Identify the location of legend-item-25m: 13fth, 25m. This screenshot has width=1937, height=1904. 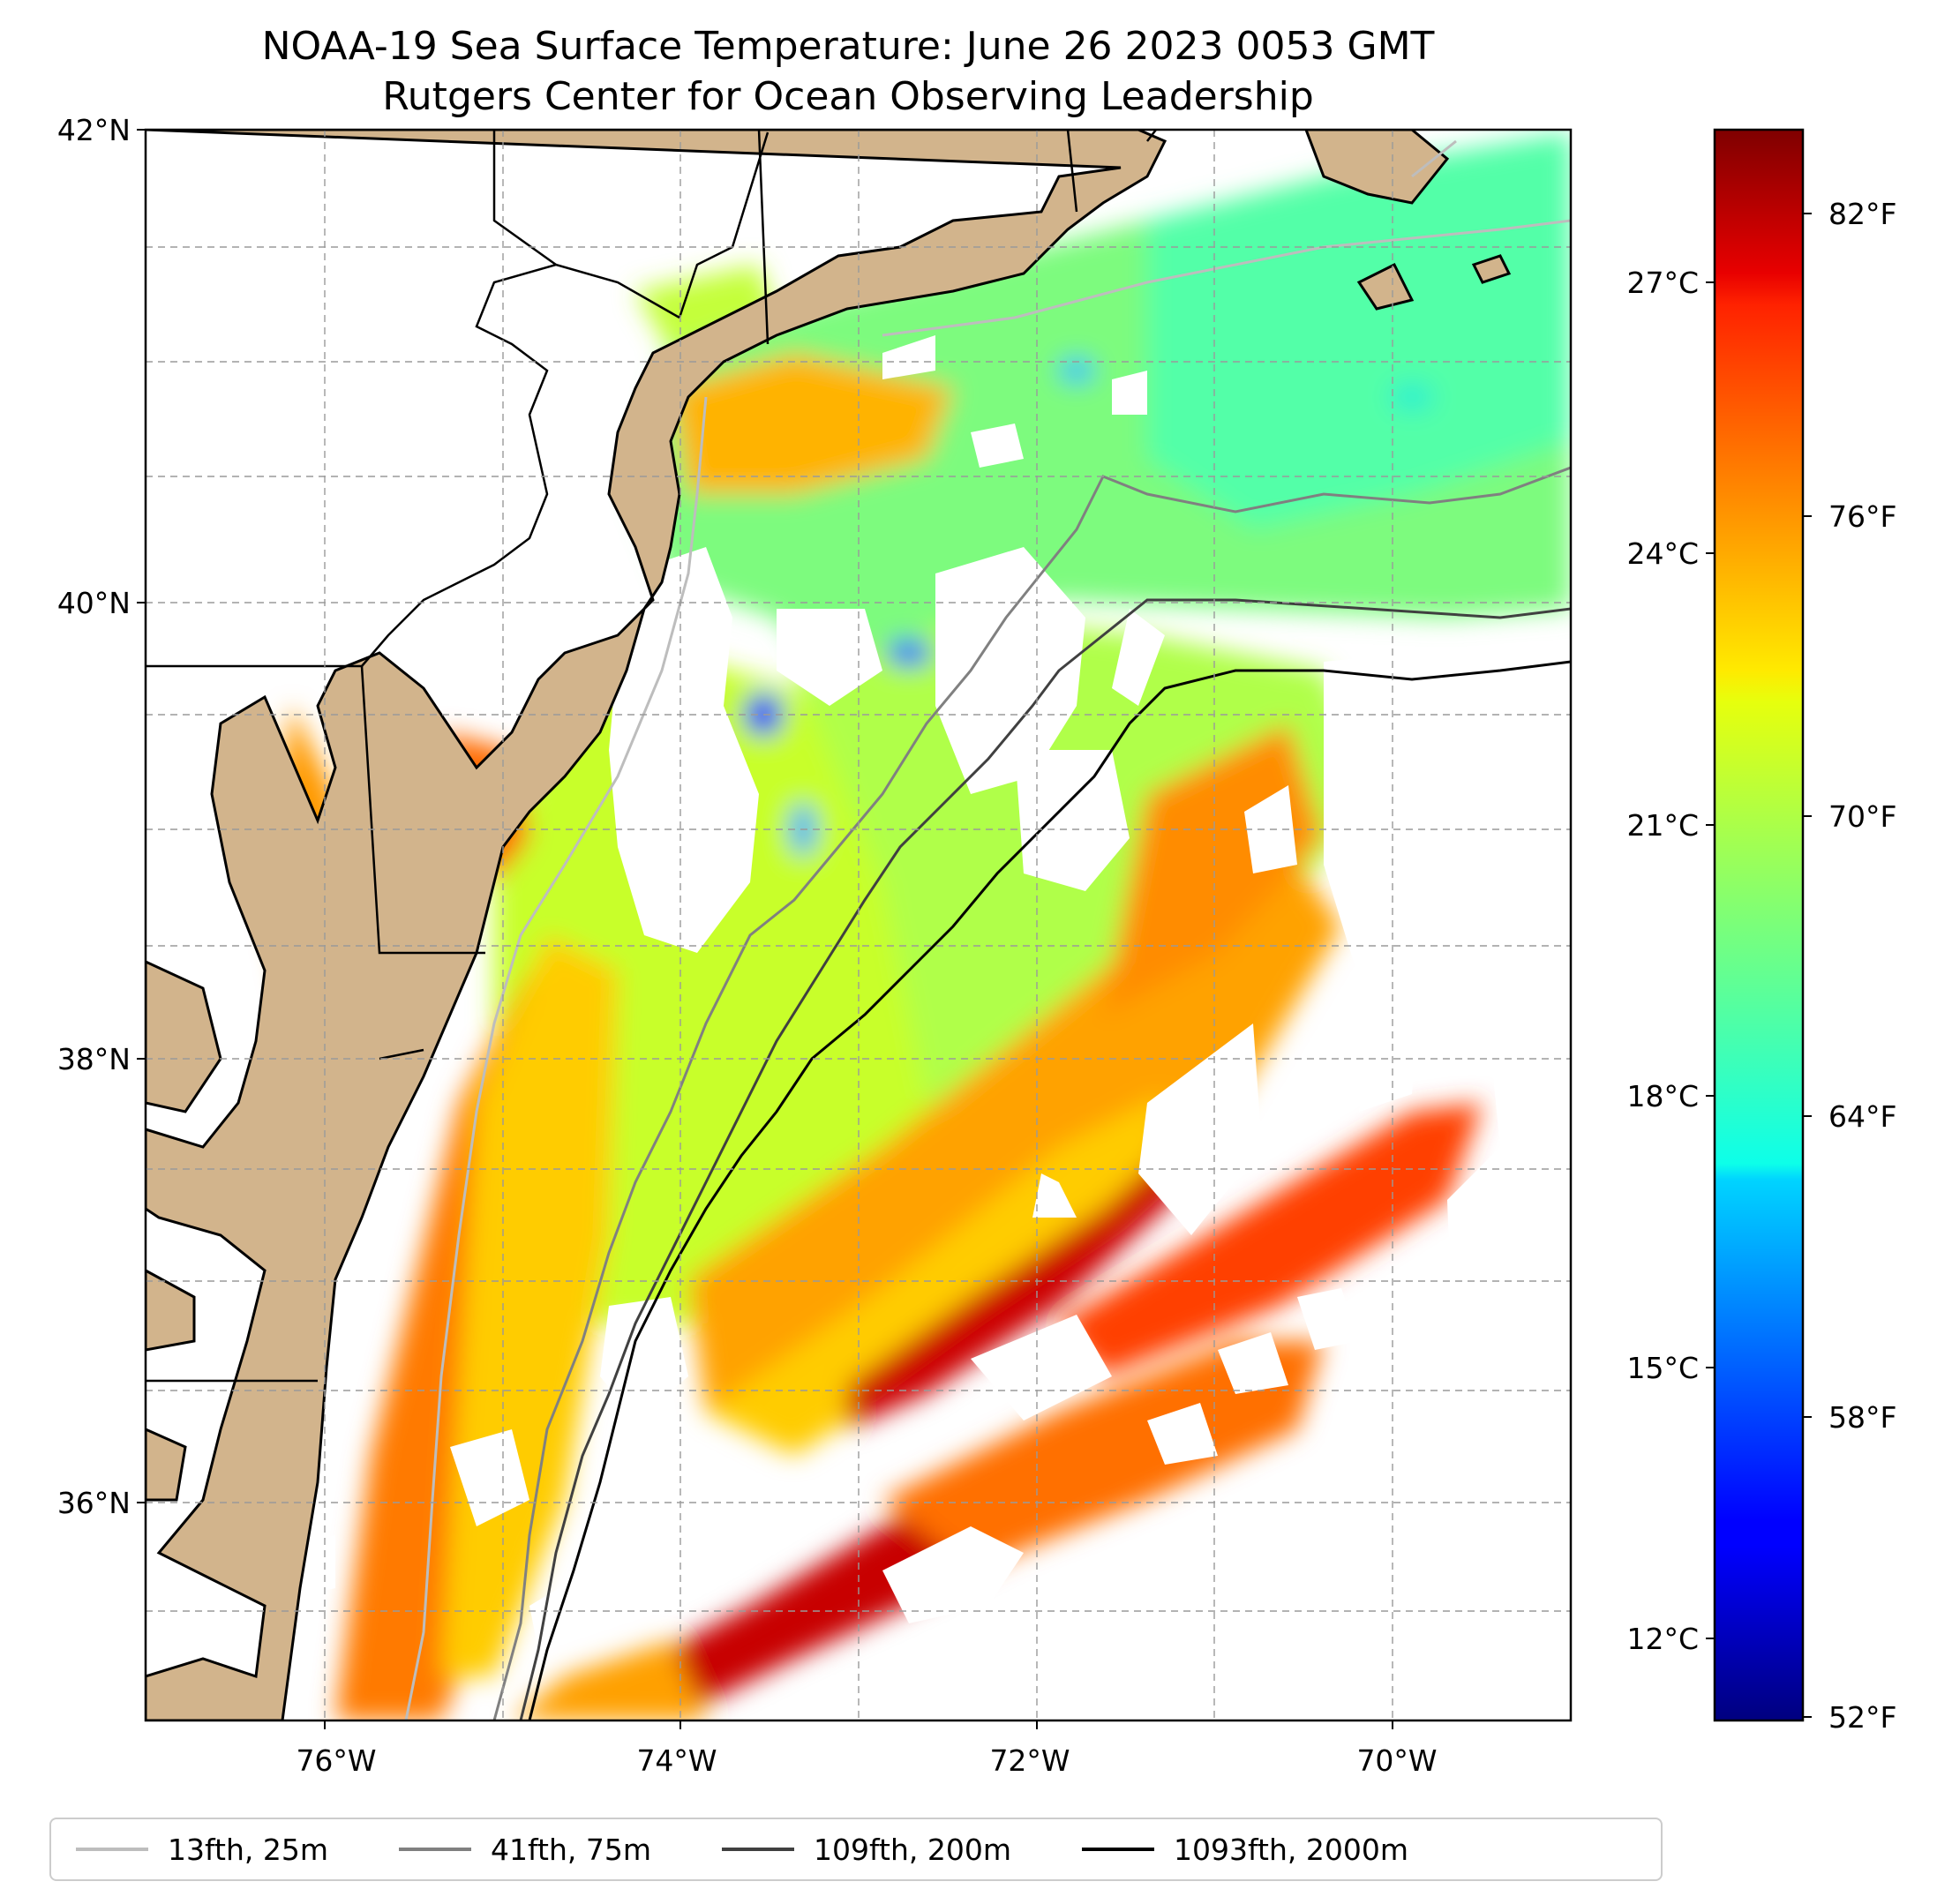
(202, 1850).